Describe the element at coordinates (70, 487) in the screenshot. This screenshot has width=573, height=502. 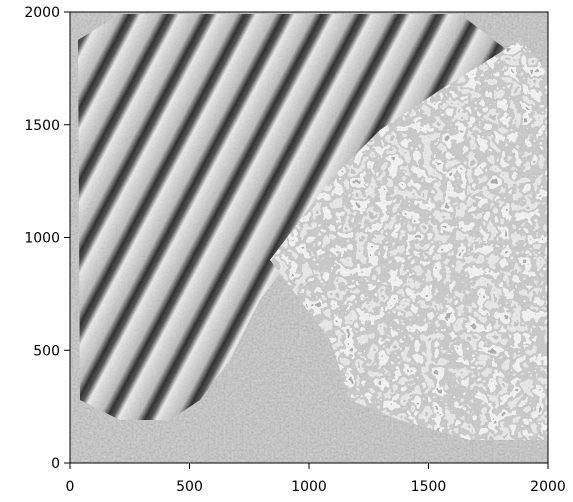
I see `x-tick-label: 0` at that location.